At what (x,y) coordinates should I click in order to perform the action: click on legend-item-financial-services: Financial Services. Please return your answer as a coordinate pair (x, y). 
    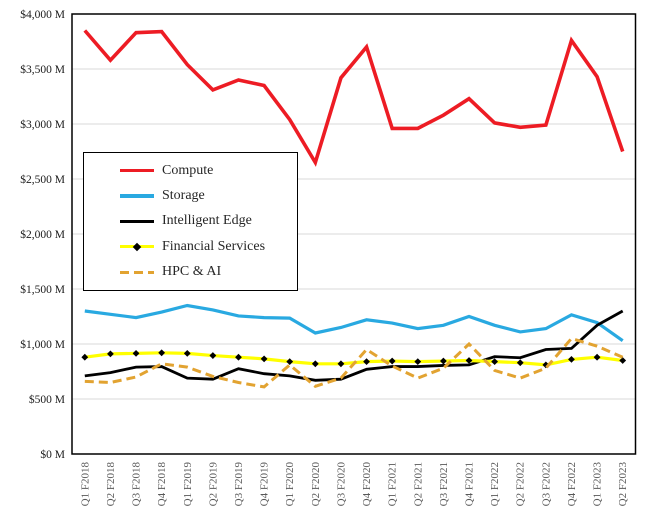
    Looking at the image, I should click on (206, 247).